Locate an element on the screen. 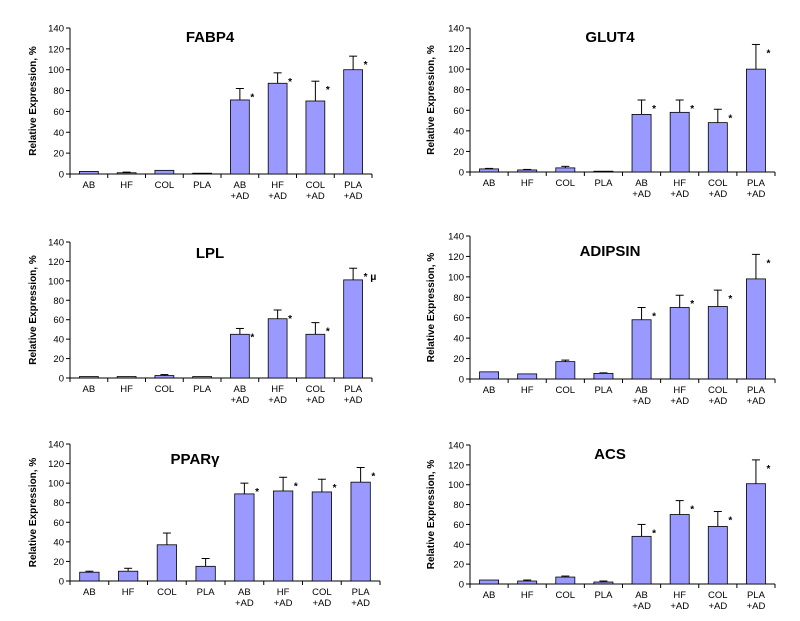 This screenshot has width=800, height=621. chart-title: FABP4 is located at coordinates (210, 37).